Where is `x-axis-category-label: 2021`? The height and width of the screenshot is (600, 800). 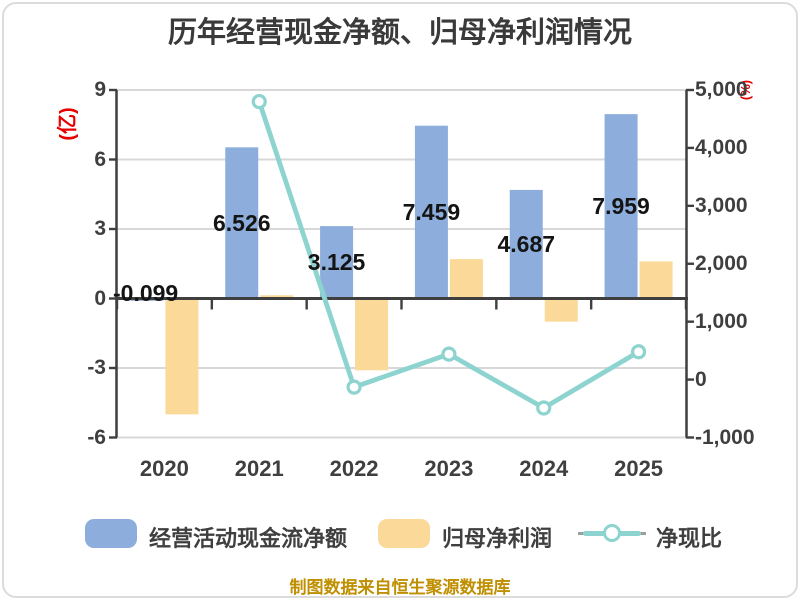
x-axis-category-label: 2021 is located at coordinates (259, 468).